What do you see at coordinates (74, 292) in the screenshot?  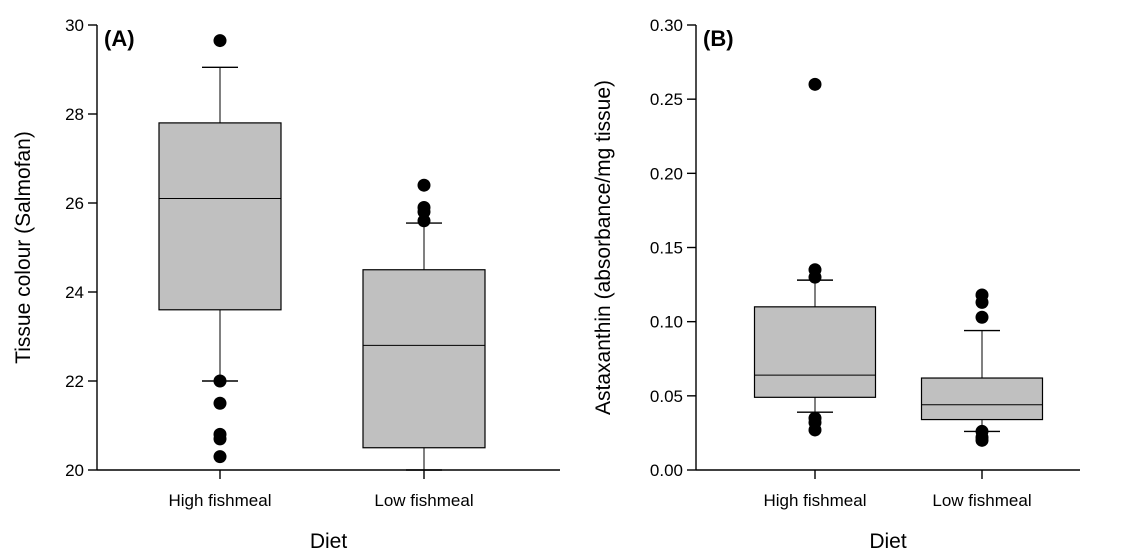 I see `y-tick-label: 24` at bounding box center [74, 292].